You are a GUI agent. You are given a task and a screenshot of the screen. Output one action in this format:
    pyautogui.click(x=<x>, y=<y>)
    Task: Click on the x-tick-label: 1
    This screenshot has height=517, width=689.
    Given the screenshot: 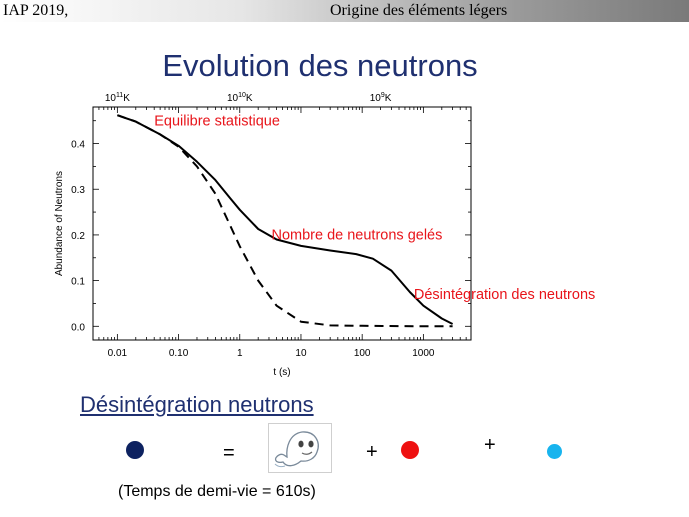 What is the action you would take?
    pyautogui.click(x=240, y=353)
    